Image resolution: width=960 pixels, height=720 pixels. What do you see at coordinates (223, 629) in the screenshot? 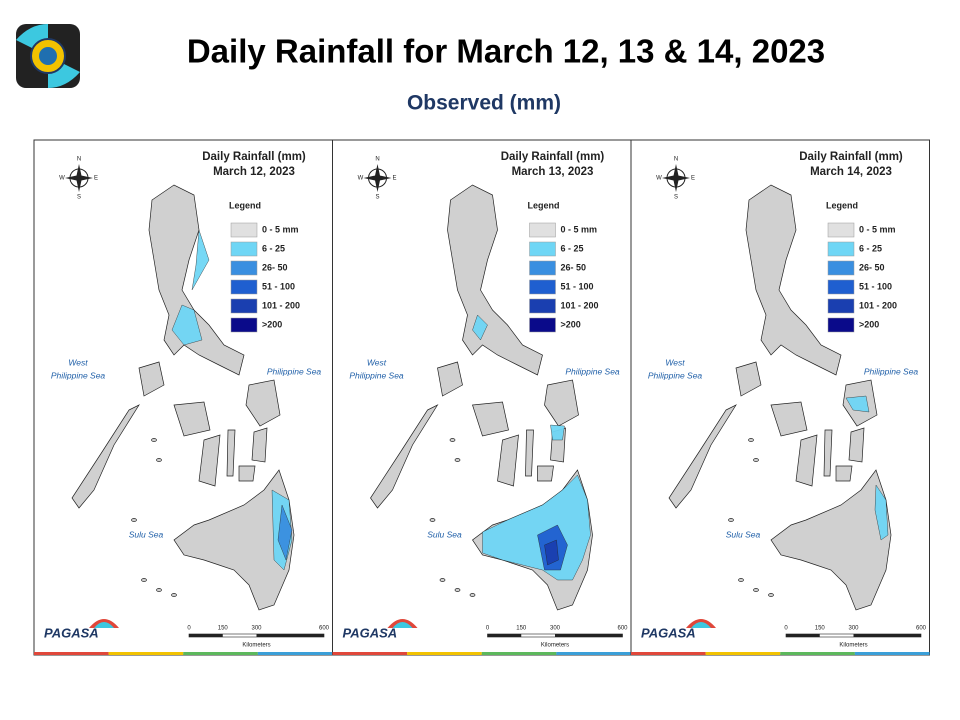
I see `scale-label: 150` at bounding box center [223, 629].